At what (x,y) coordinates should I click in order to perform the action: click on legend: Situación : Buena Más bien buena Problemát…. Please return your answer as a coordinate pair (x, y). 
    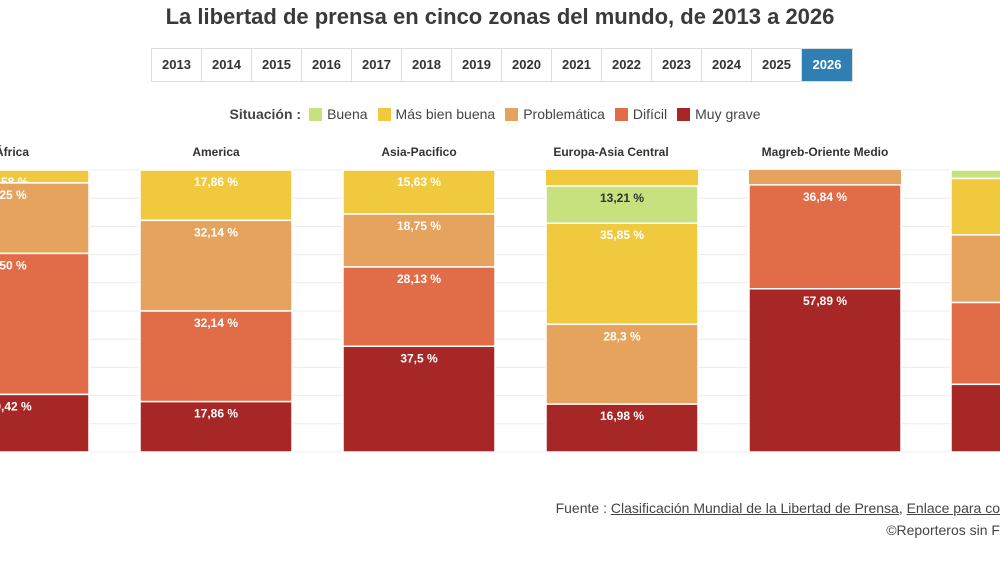
    Looking at the image, I should click on (500, 114).